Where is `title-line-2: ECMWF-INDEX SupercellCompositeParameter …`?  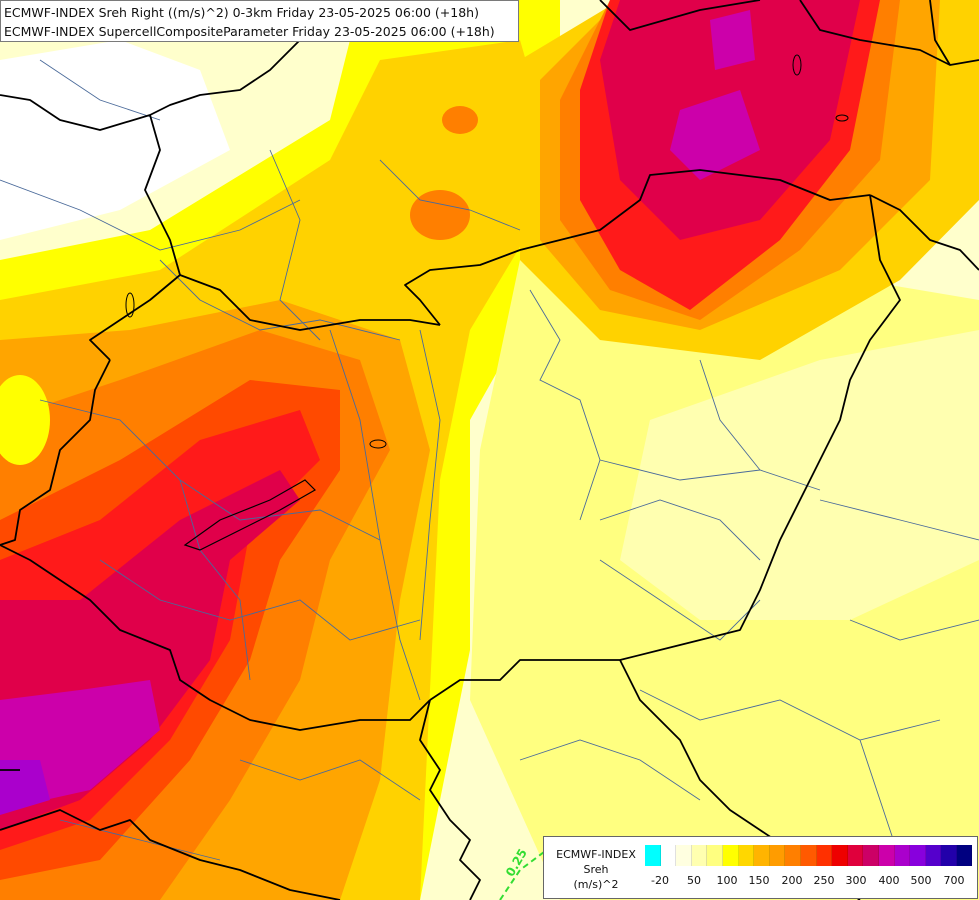 title-line-2: ECMWF-INDEX SupercellCompositeParameter … is located at coordinates (249, 31).